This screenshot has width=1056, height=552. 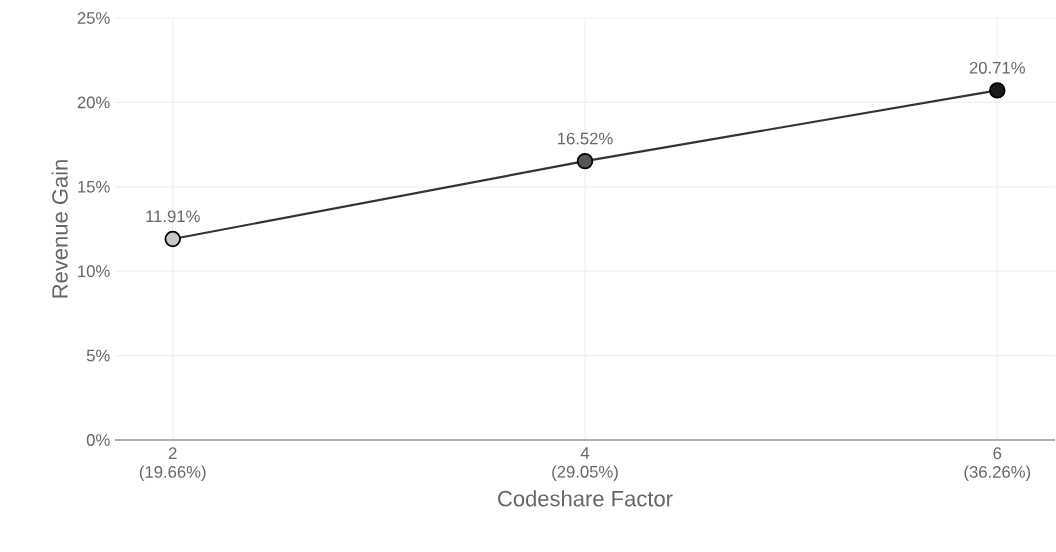 What do you see at coordinates (997, 464) in the screenshot?
I see `x-tick-label: 6 (36.26%)` at bounding box center [997, 464].